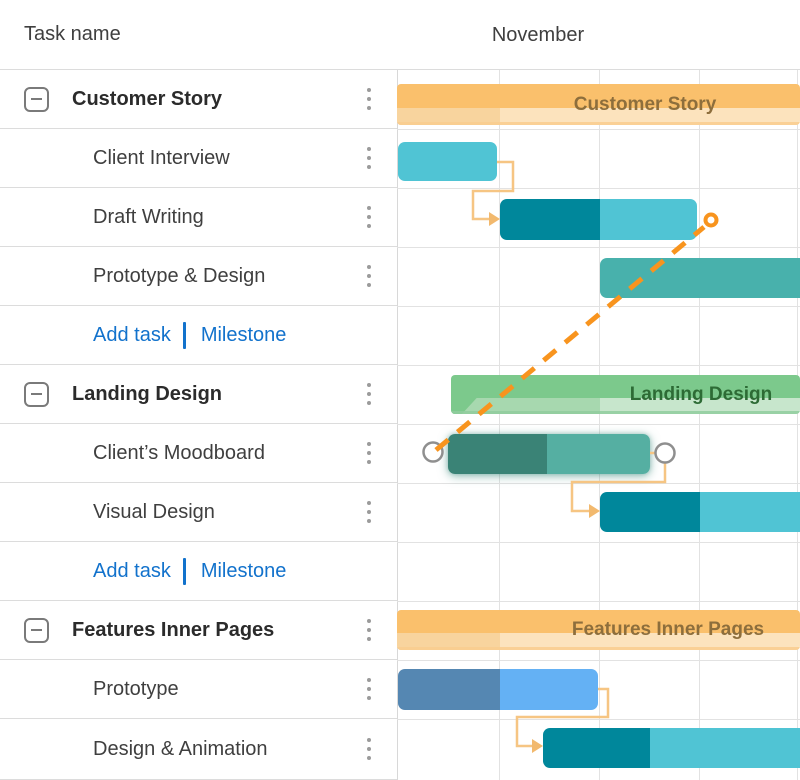  Describe the element at coordinates (148, 216) in the screenshot. I see `task-label: Draft Writing` at that location.